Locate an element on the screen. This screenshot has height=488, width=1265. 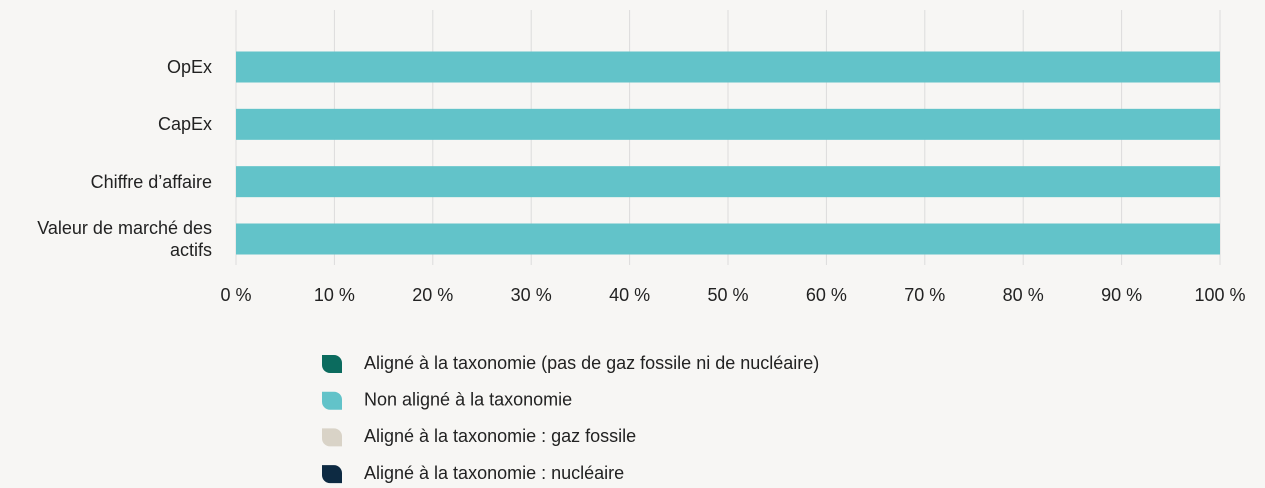
y-tick-label: CapEx is located at coordinates (184, 124).